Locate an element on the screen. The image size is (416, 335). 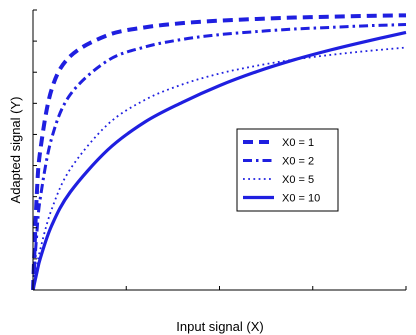
y-axis-label: Adapted signal (Y) is located at coordinates (15, 150).